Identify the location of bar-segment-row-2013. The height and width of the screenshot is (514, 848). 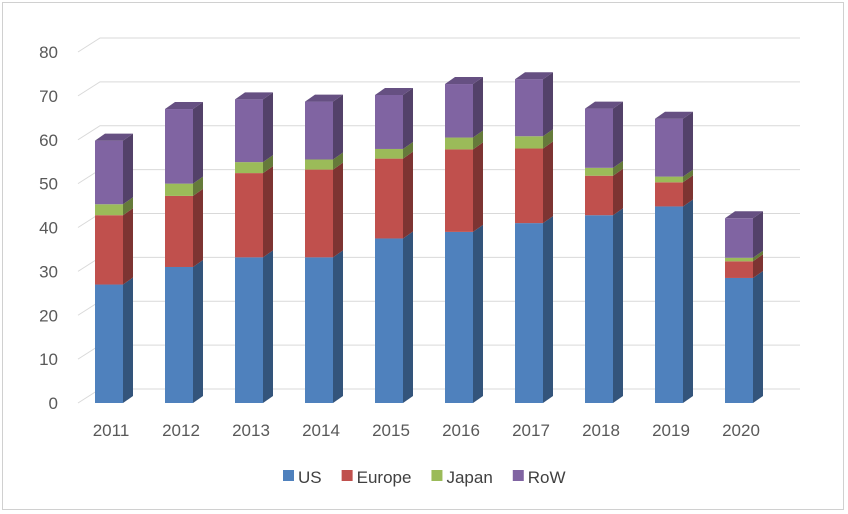
(249, 131).